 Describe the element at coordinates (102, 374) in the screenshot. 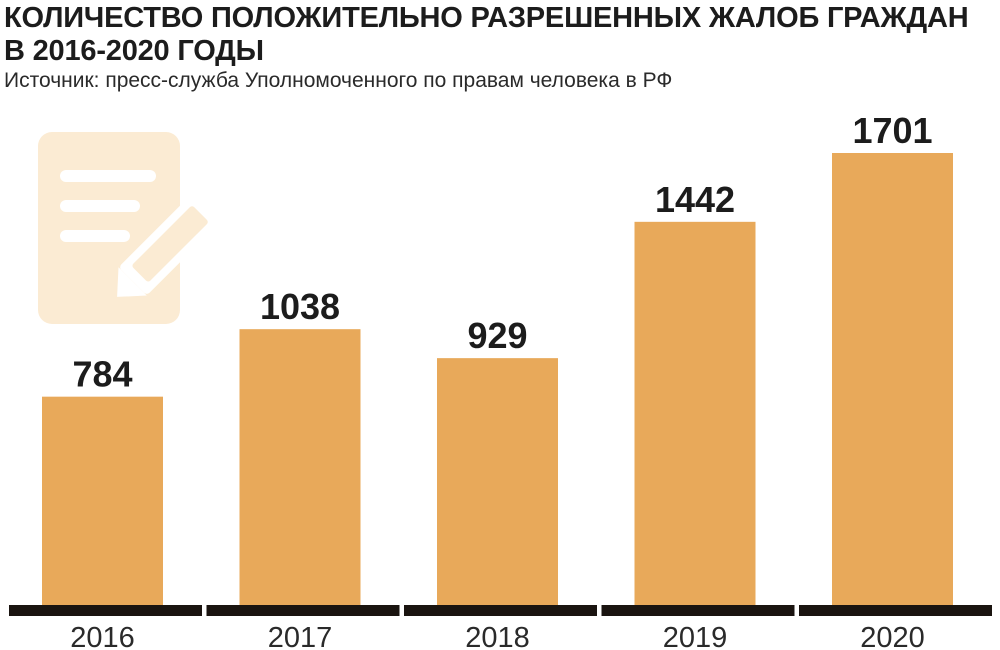

I see `value-label-2016: 784` at that location.